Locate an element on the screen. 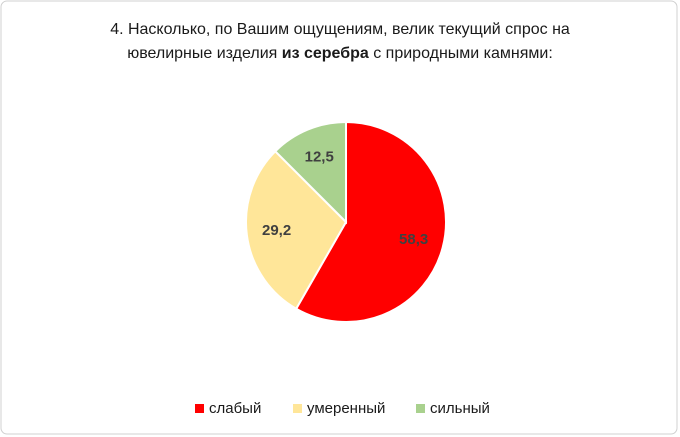  title-part: с природными камнями: is located at coordinates (461, 53).